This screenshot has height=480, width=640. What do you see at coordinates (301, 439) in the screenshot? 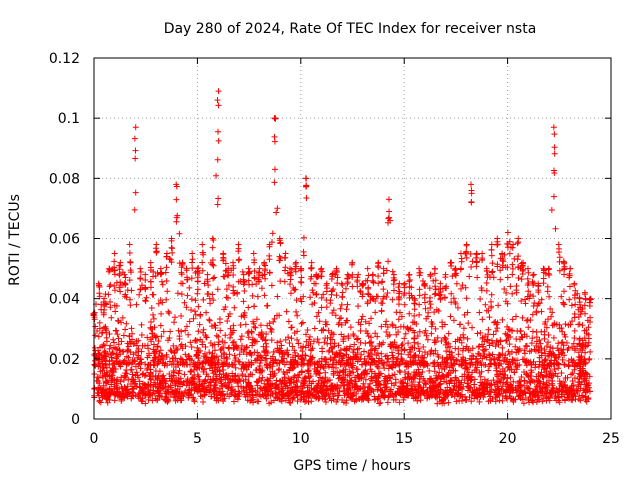
I see `x-tick-label: 10` at bounding box center [301, 439].